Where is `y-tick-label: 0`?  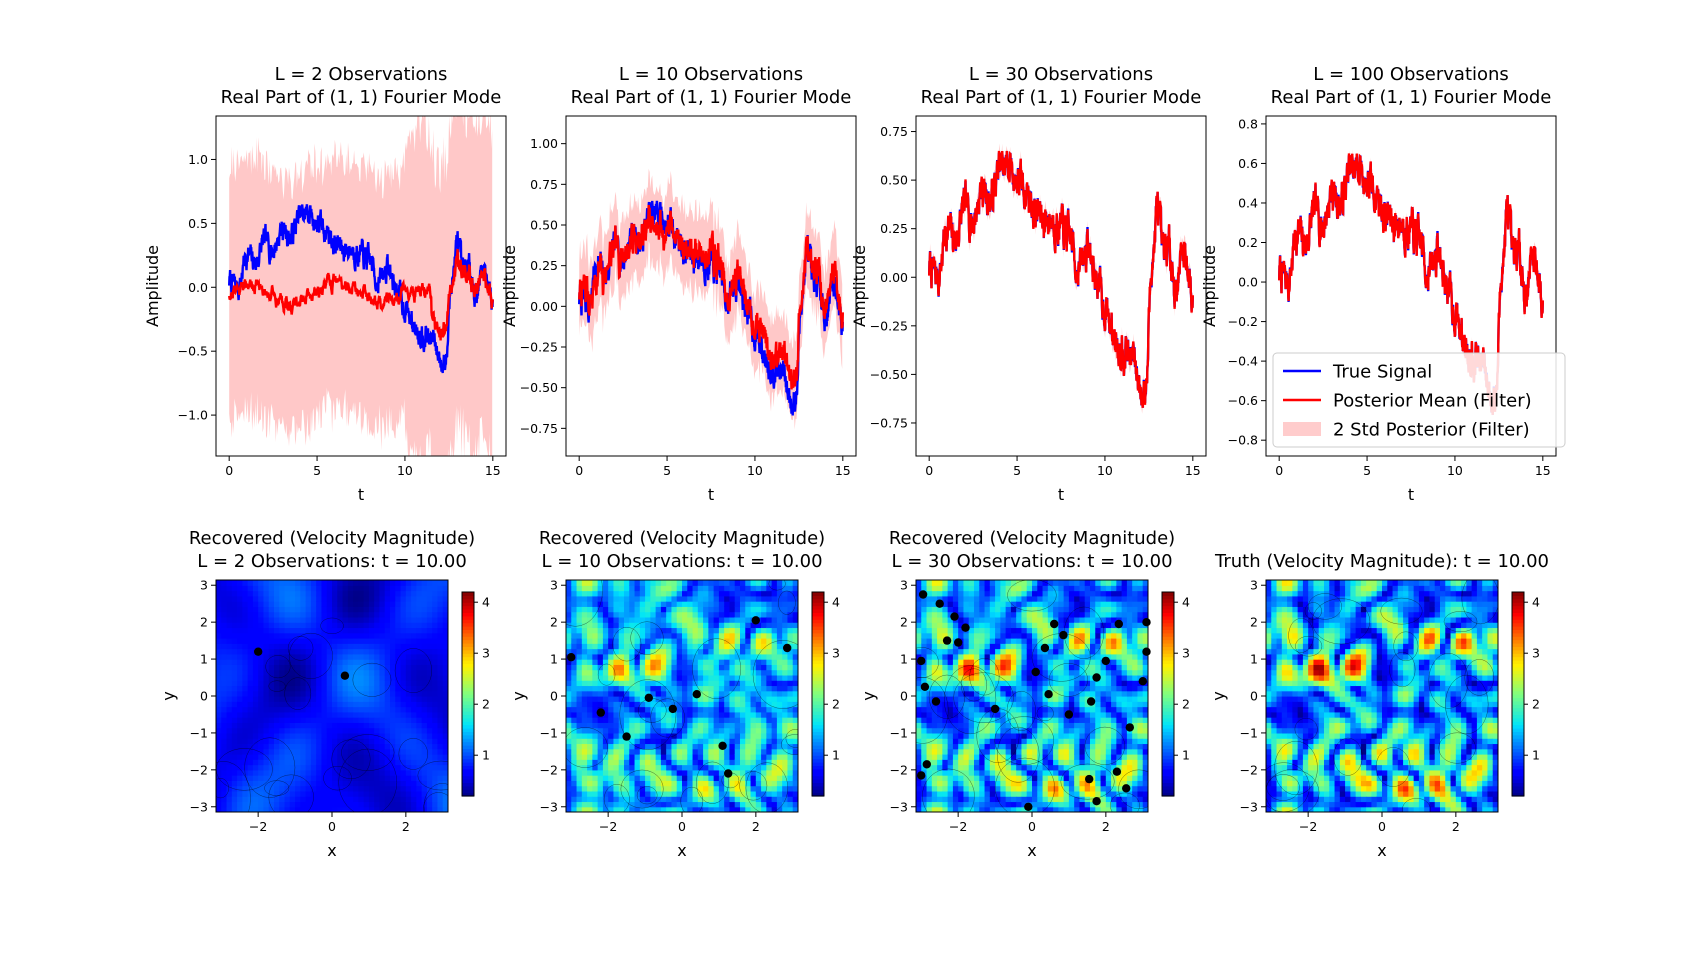 y-tick-label: 0 is located at coordinates (904, 696).